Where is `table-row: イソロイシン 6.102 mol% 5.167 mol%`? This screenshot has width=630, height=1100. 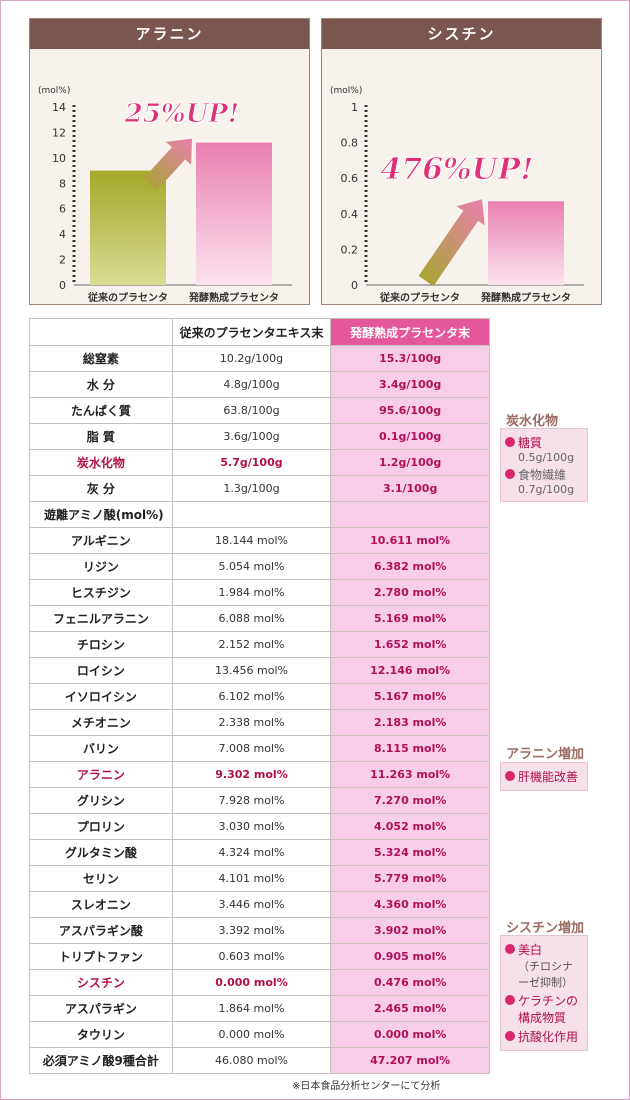 table-row: イソロイシン 6.102 mol% 5.167 mol% is located at coordinates (259, 696).